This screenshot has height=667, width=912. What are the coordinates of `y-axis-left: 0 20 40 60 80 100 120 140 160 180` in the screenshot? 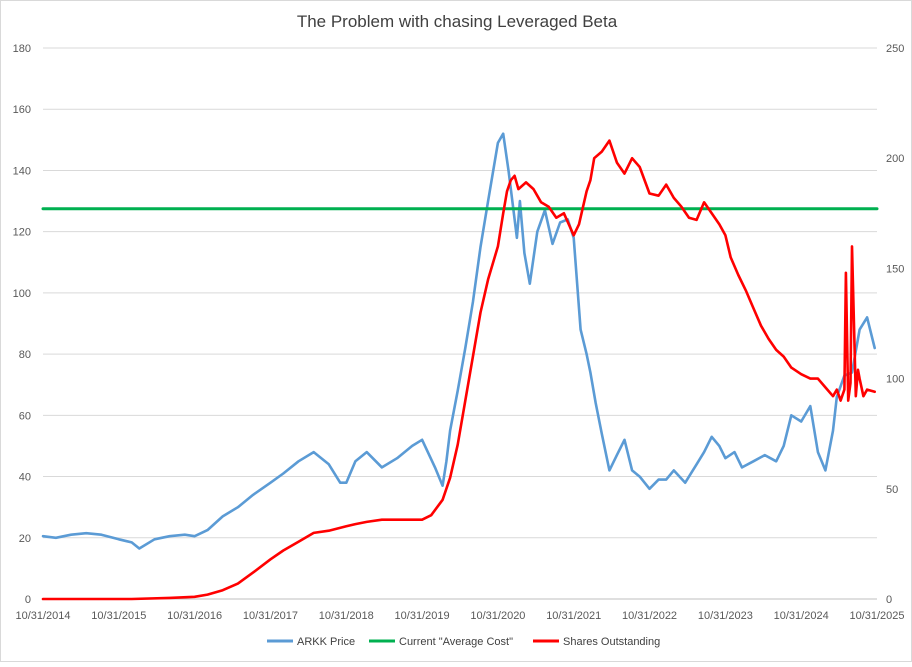 It's located at (22, 324).